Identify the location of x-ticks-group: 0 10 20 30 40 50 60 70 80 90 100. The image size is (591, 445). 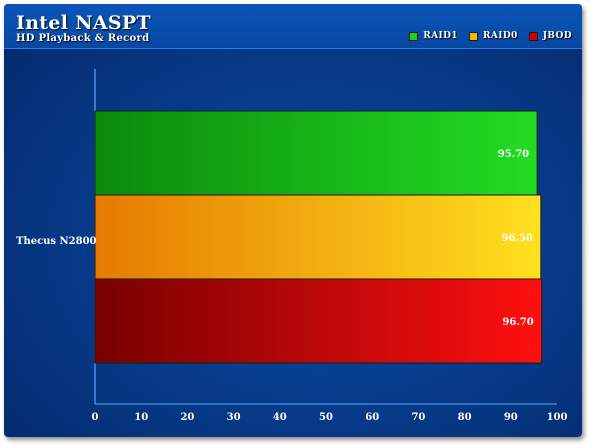
(330, 417).